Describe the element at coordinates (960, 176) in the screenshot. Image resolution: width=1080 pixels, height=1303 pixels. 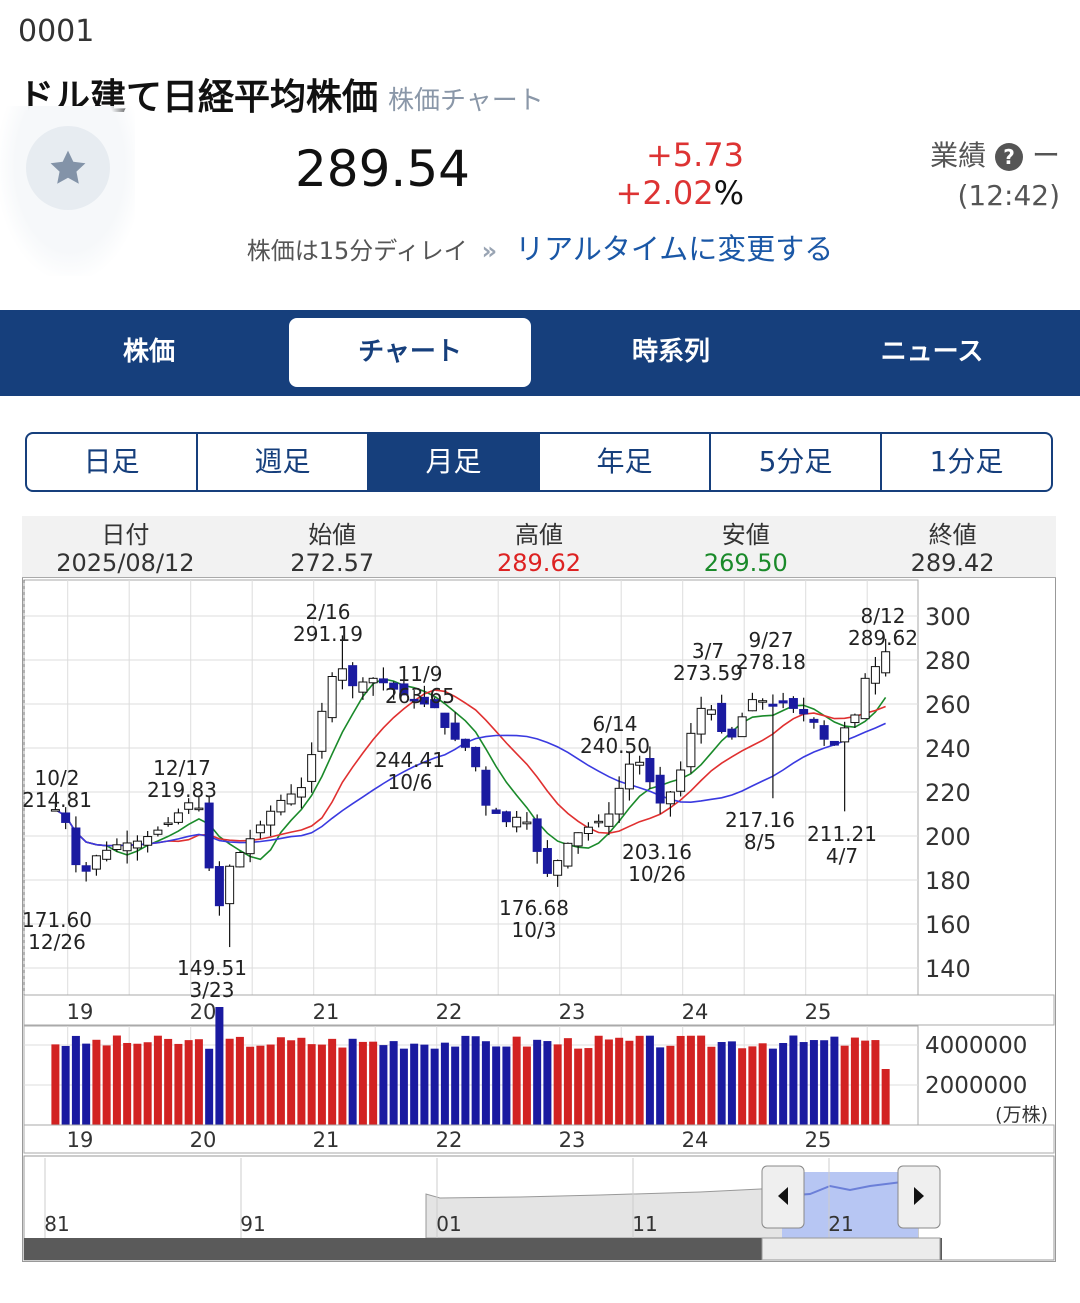
I see `performance: 業績 ? ー (12:42)` at that location.